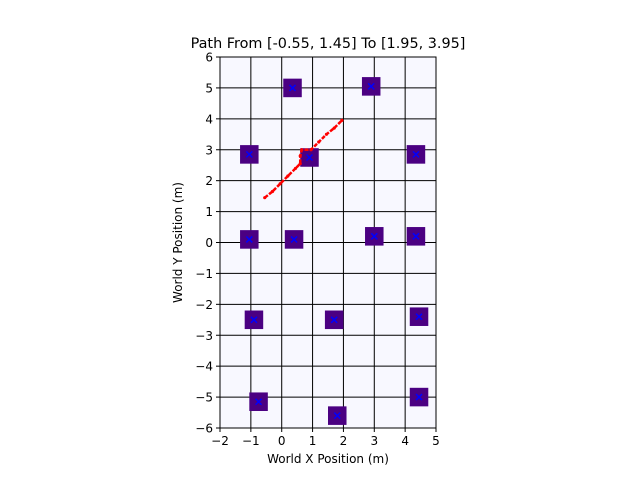 The image size is (640, 480). What do you see at coordinates (325, 438) in the screenshot?
I see `x-axis-ticks: −2 −1 0 1 2 3 4 5` at bounding box center [325, 438].